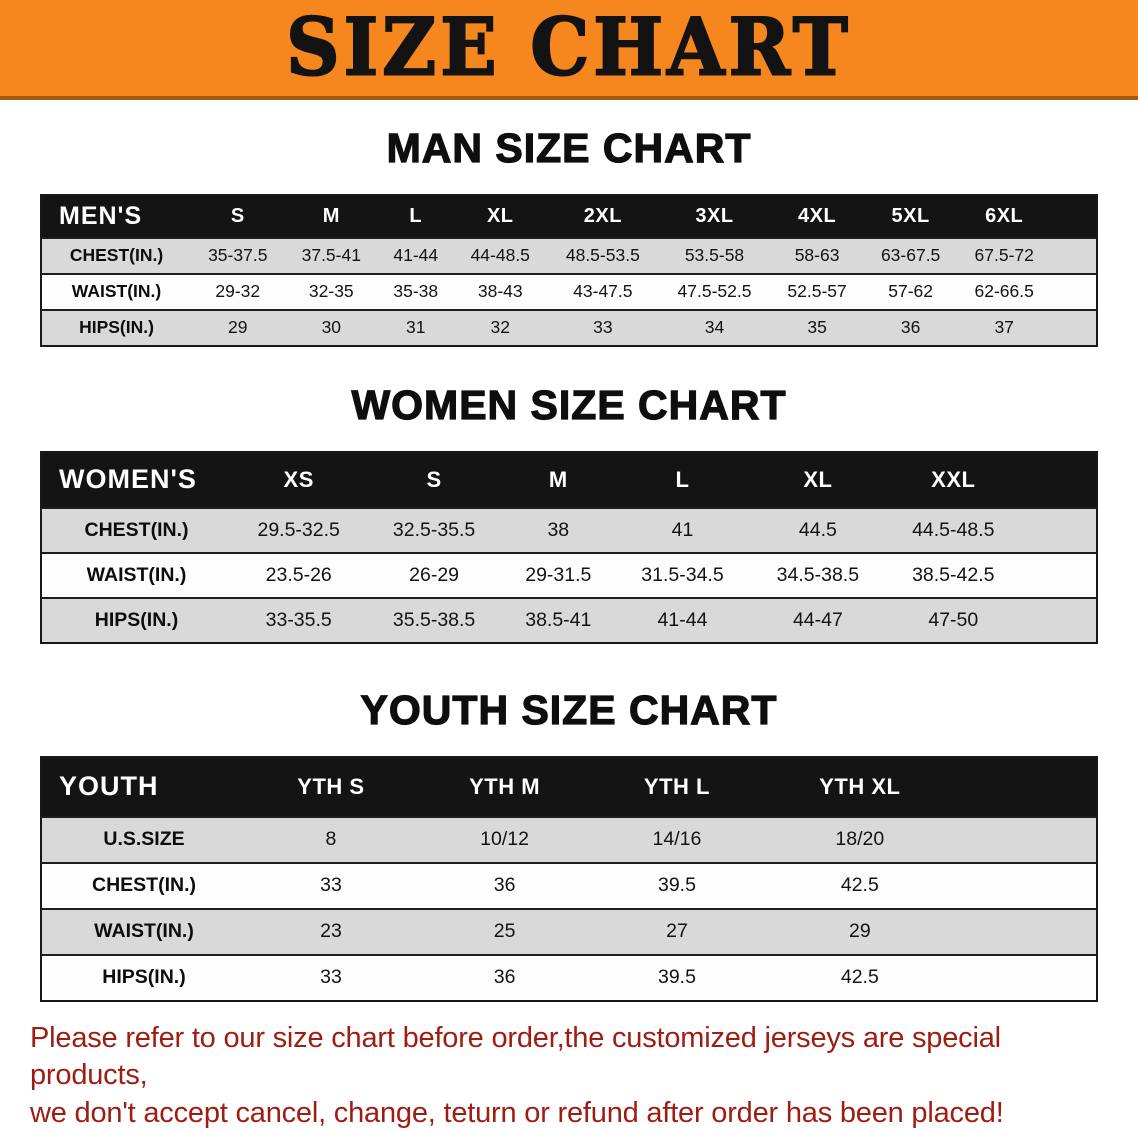  Describe the element at coordinates (677, 931) in the screenshot. I see `size-value-cell: 27` at that location.